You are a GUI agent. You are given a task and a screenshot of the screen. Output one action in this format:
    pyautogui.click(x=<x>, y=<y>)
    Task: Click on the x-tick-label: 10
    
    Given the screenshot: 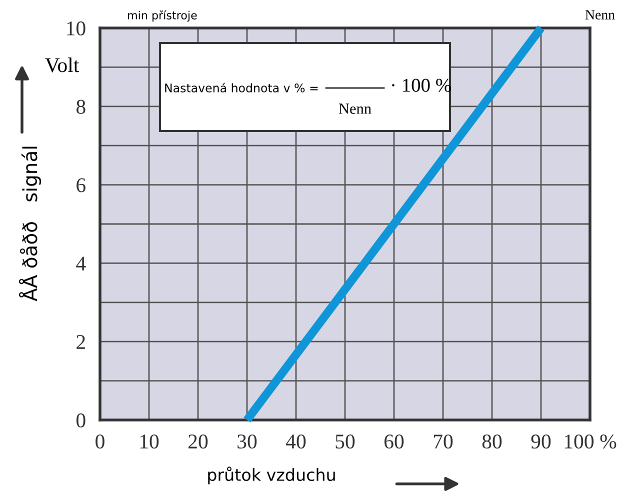 What is the action you would take?
    pyautogui.click(x=149, y=441)
    